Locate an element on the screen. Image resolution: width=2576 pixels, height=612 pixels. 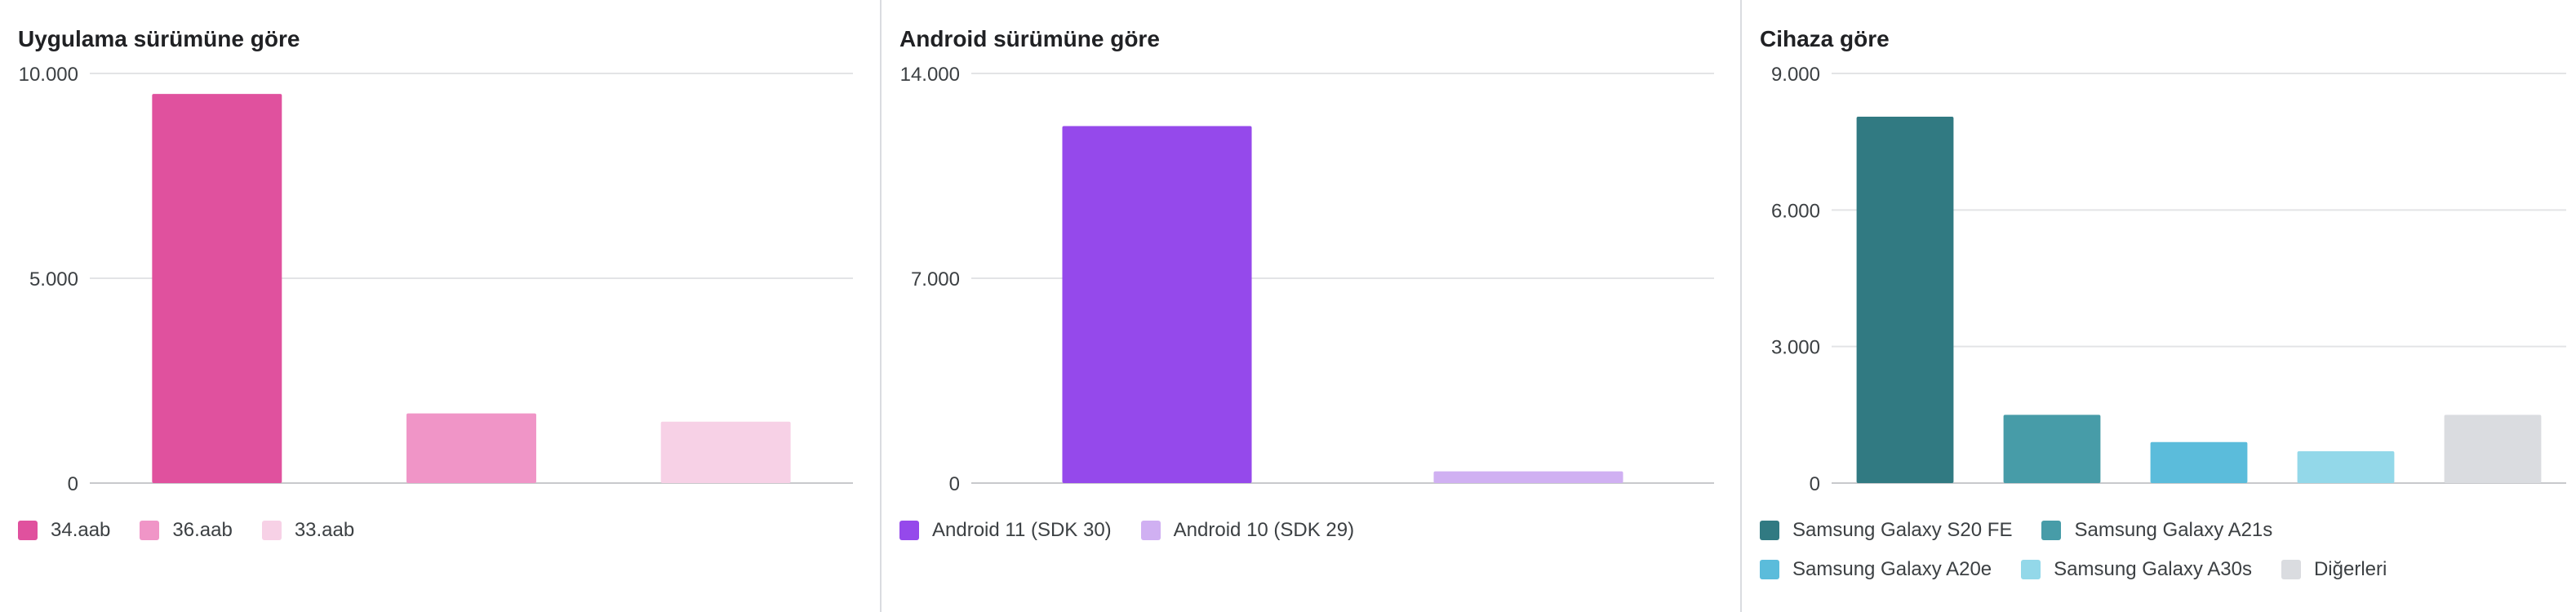
legend-item: Samsung Galaxy A20e is located at coordinates (1876, 569).